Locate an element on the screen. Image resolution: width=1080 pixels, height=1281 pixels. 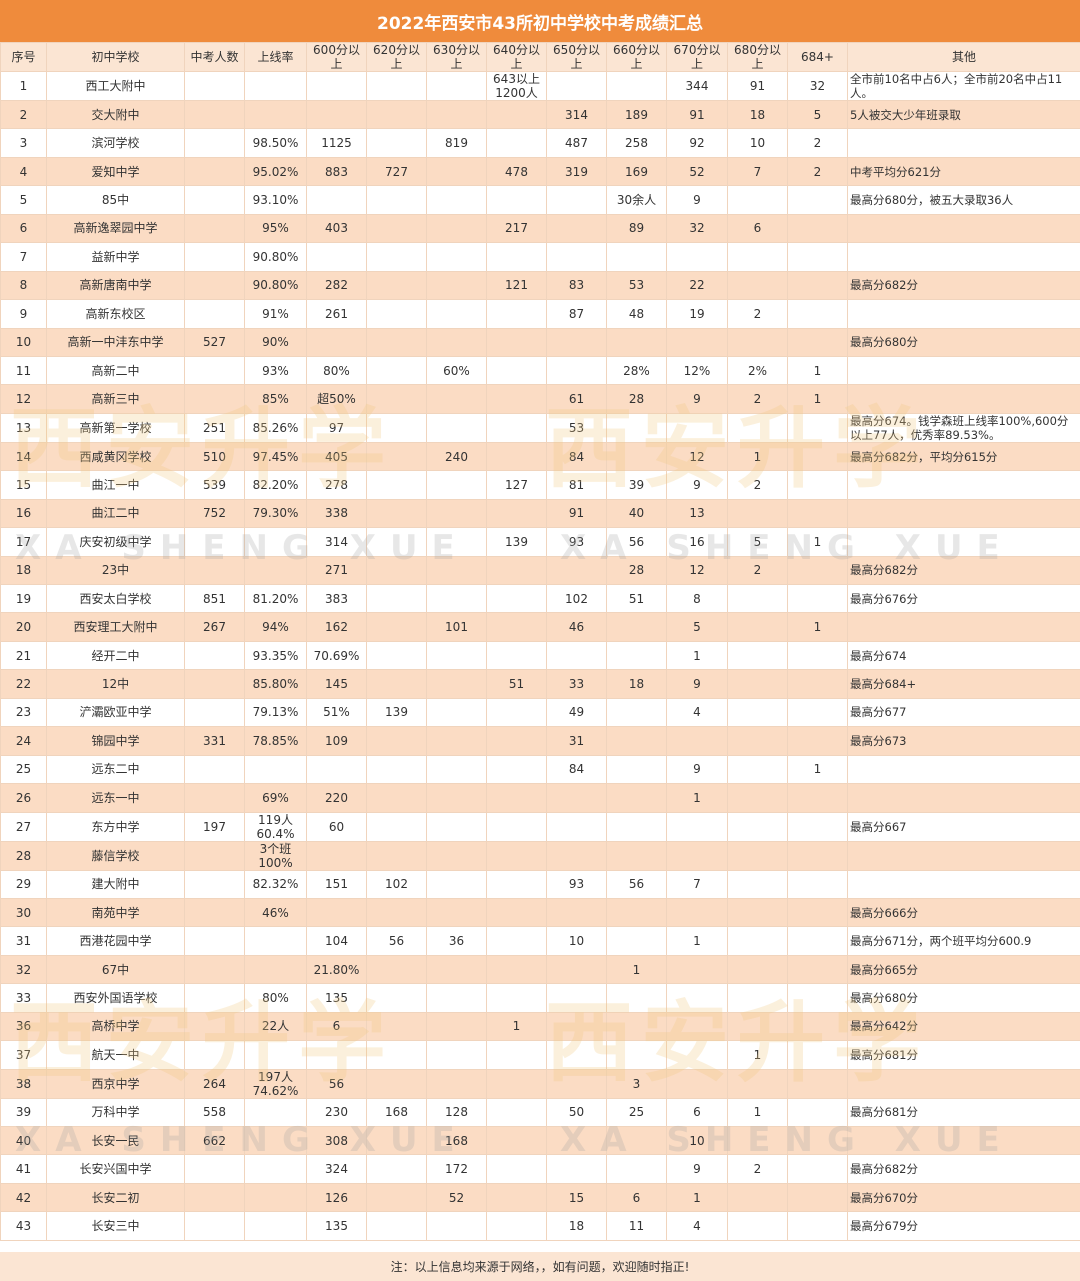
table-cell: 6 is located at coordinates (636, 1197).